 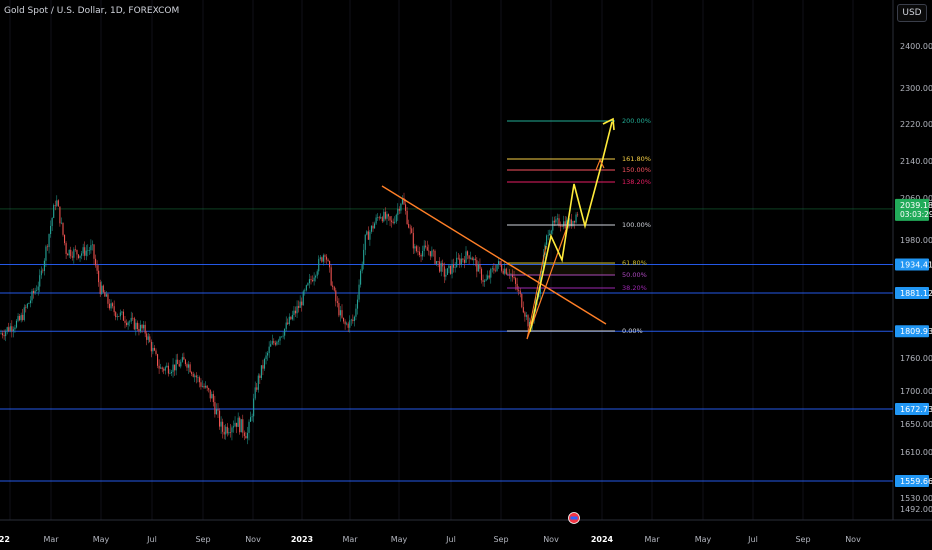 What do you see at coordinates (561, 269) in the screenshot?
I see `fib-zone-fill` at bounding box center [561, 269].